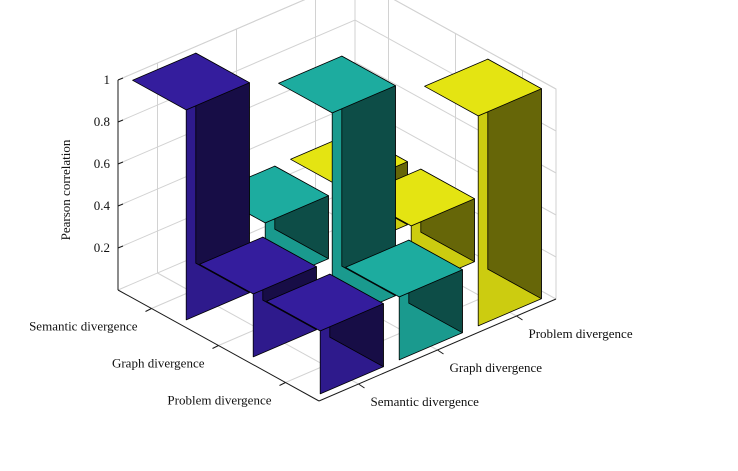 The width and height of the screenshot is (738, 471). What do you see at coordinates (158, 363) in the screenshot?
I see `row-category-label: Graph divergence` at bounding box center [158, 363].